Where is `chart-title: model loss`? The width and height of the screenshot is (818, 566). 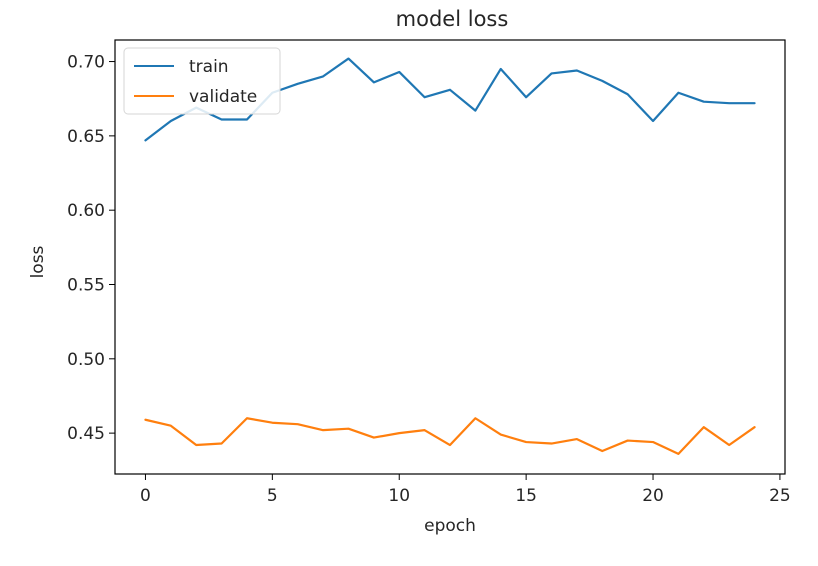
chart-title: model loss is located at coordinates (452, 19).